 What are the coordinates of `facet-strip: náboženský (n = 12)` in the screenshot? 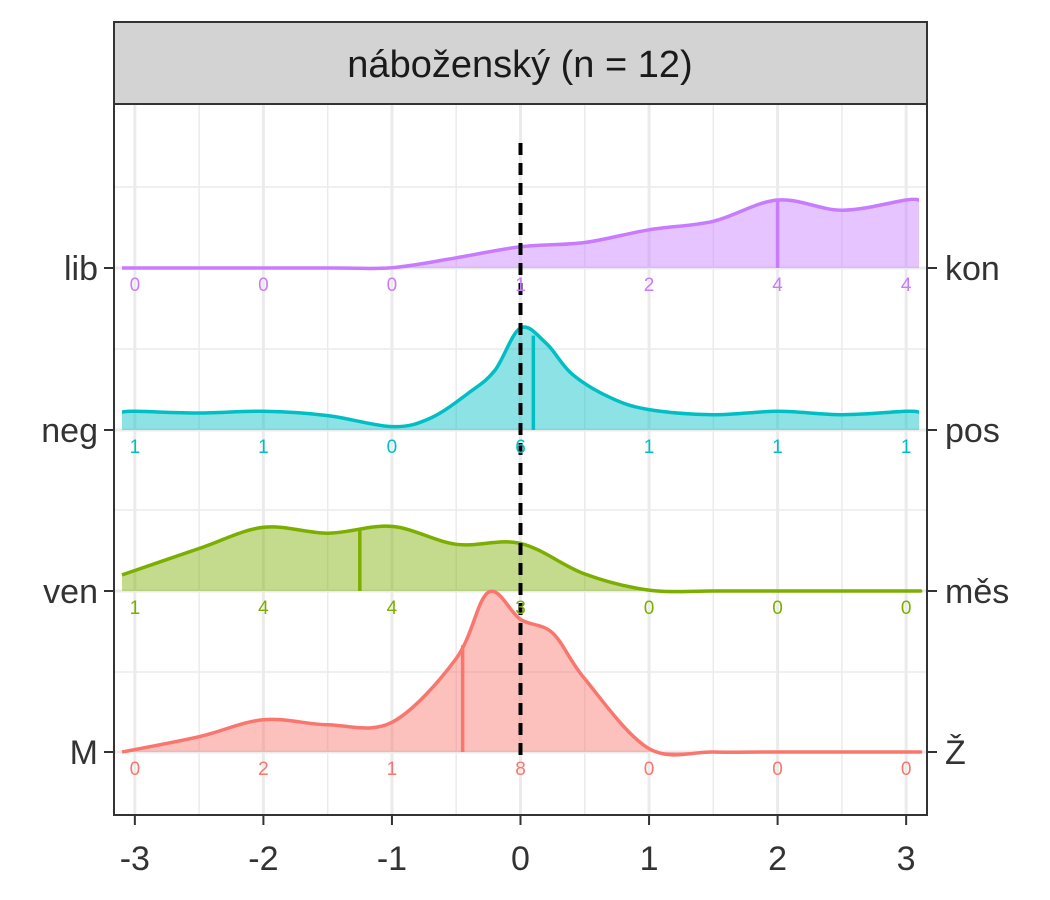 It's located at (520, 63).